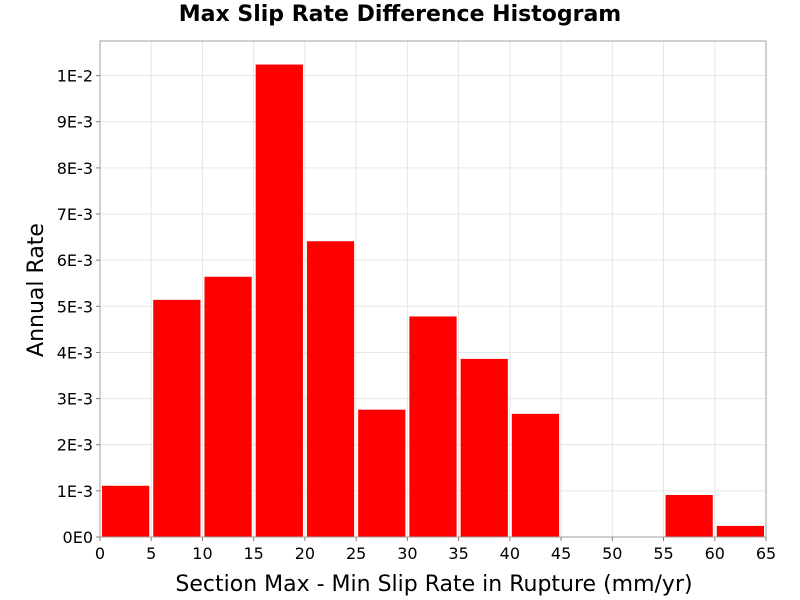  I want to click on y-tick-label: 5E-3, so click(75, 306).